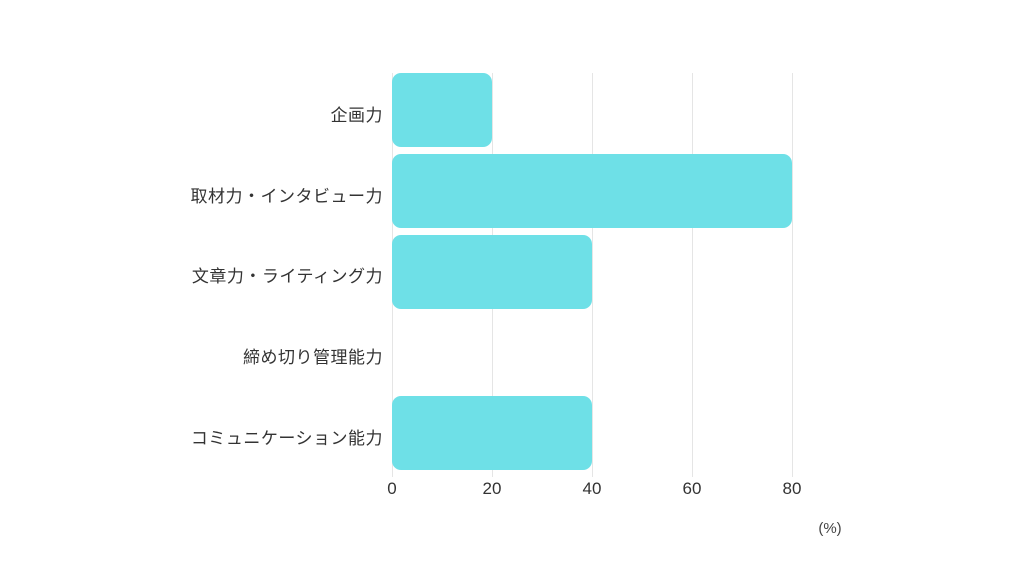 The height and width of the screenshot is (567, 1009). What do you see at coordinates (287, 277) in the screenshot?
I see `category-label: 文章力・ライティング力` at bounding box center [287, 277].